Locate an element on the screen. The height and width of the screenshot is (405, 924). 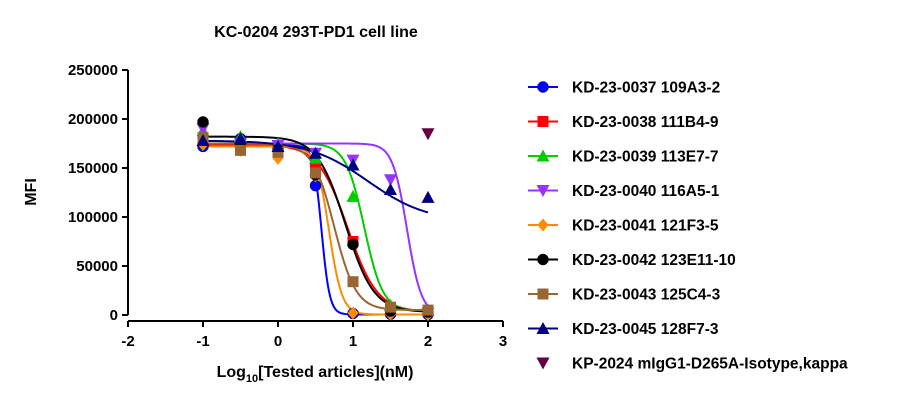
x-axis-label-prefix: Log is located at coordinates (231, 372).